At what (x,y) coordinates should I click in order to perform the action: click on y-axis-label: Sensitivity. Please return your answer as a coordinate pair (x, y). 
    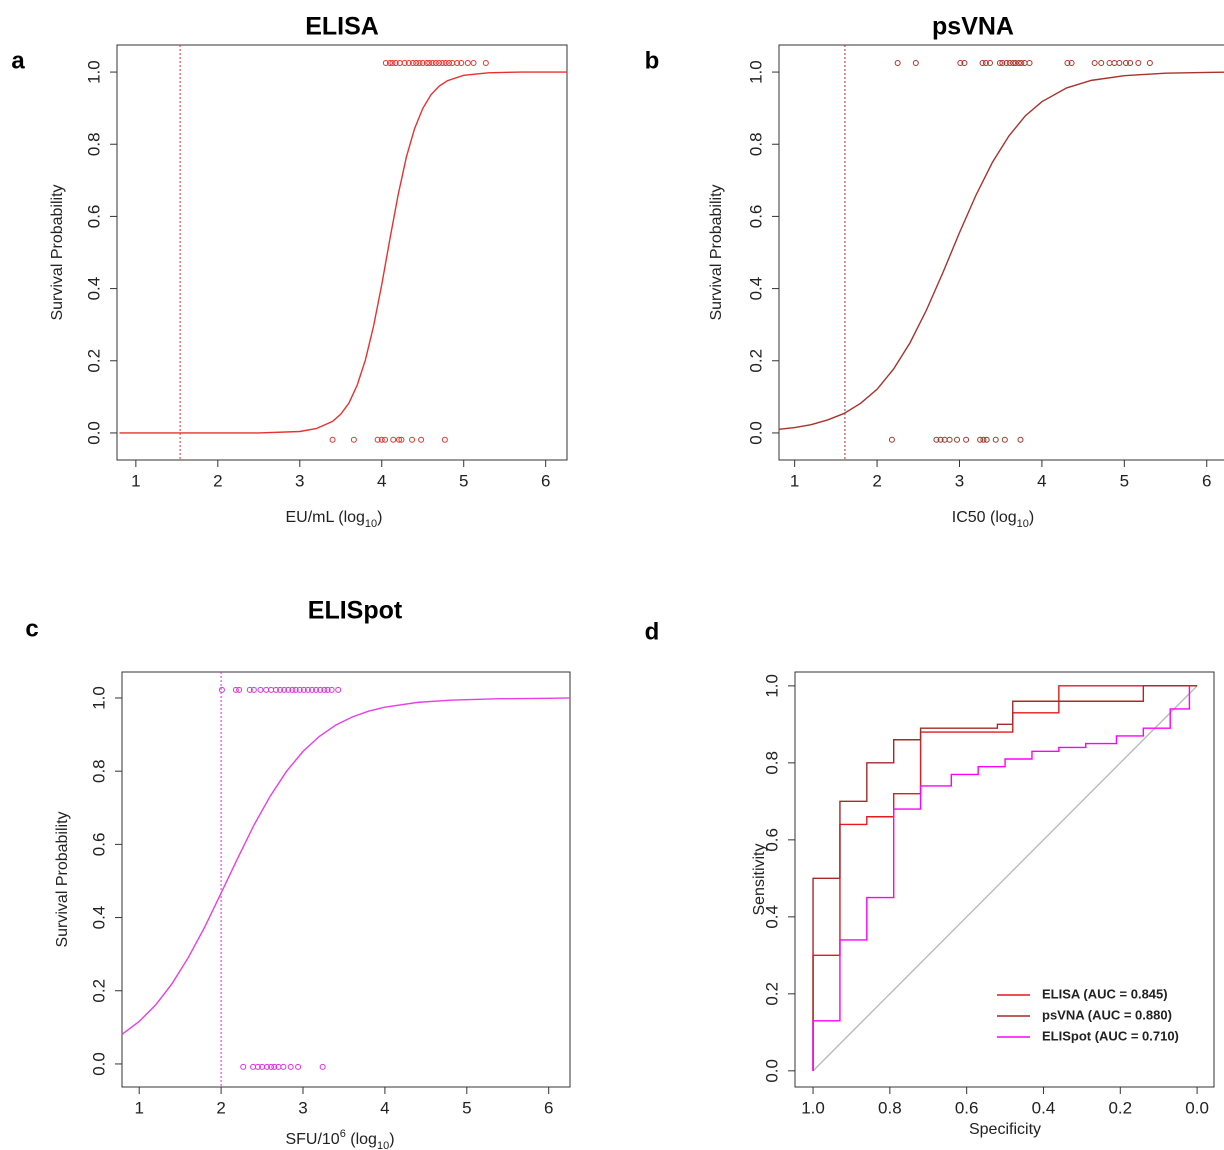
    Looking at the image, I should click on (759, 879).